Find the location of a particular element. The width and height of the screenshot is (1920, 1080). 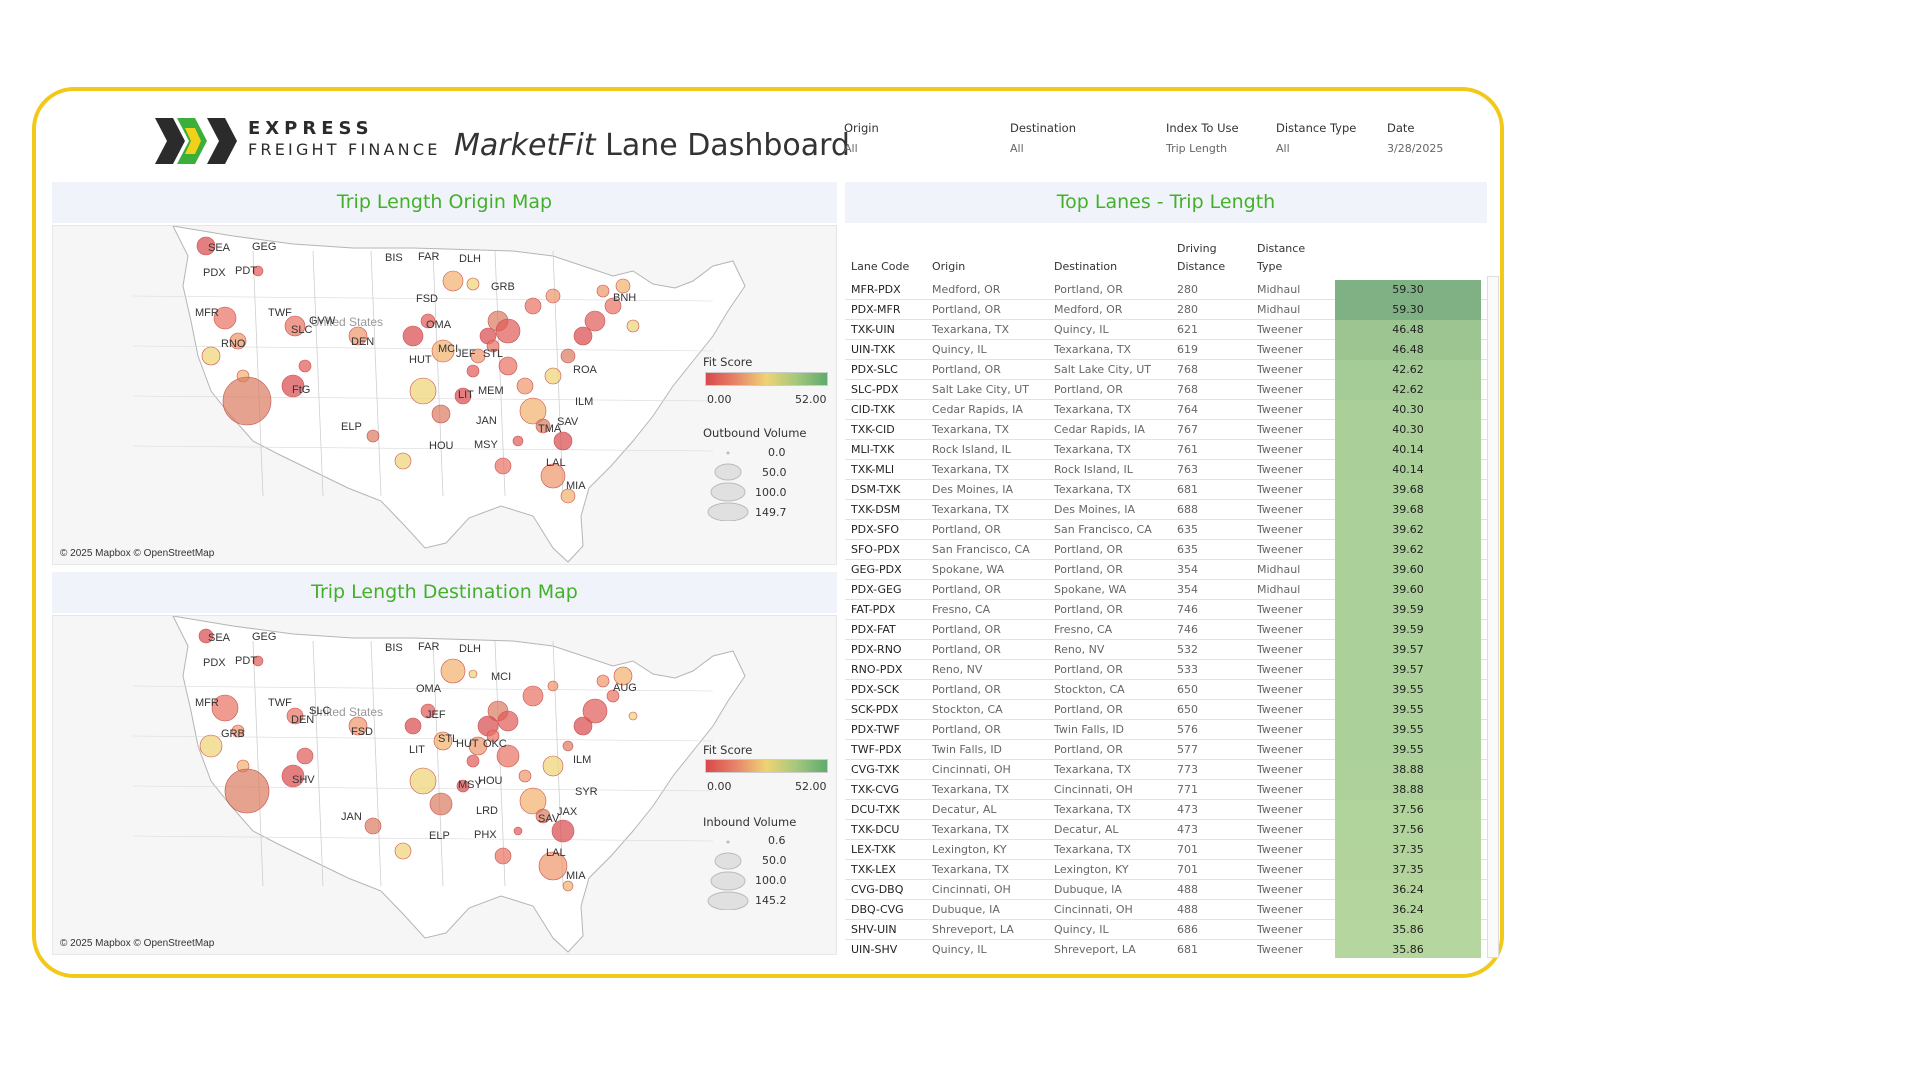

filter-origin: Origin All is located at coordinates (861, 138).